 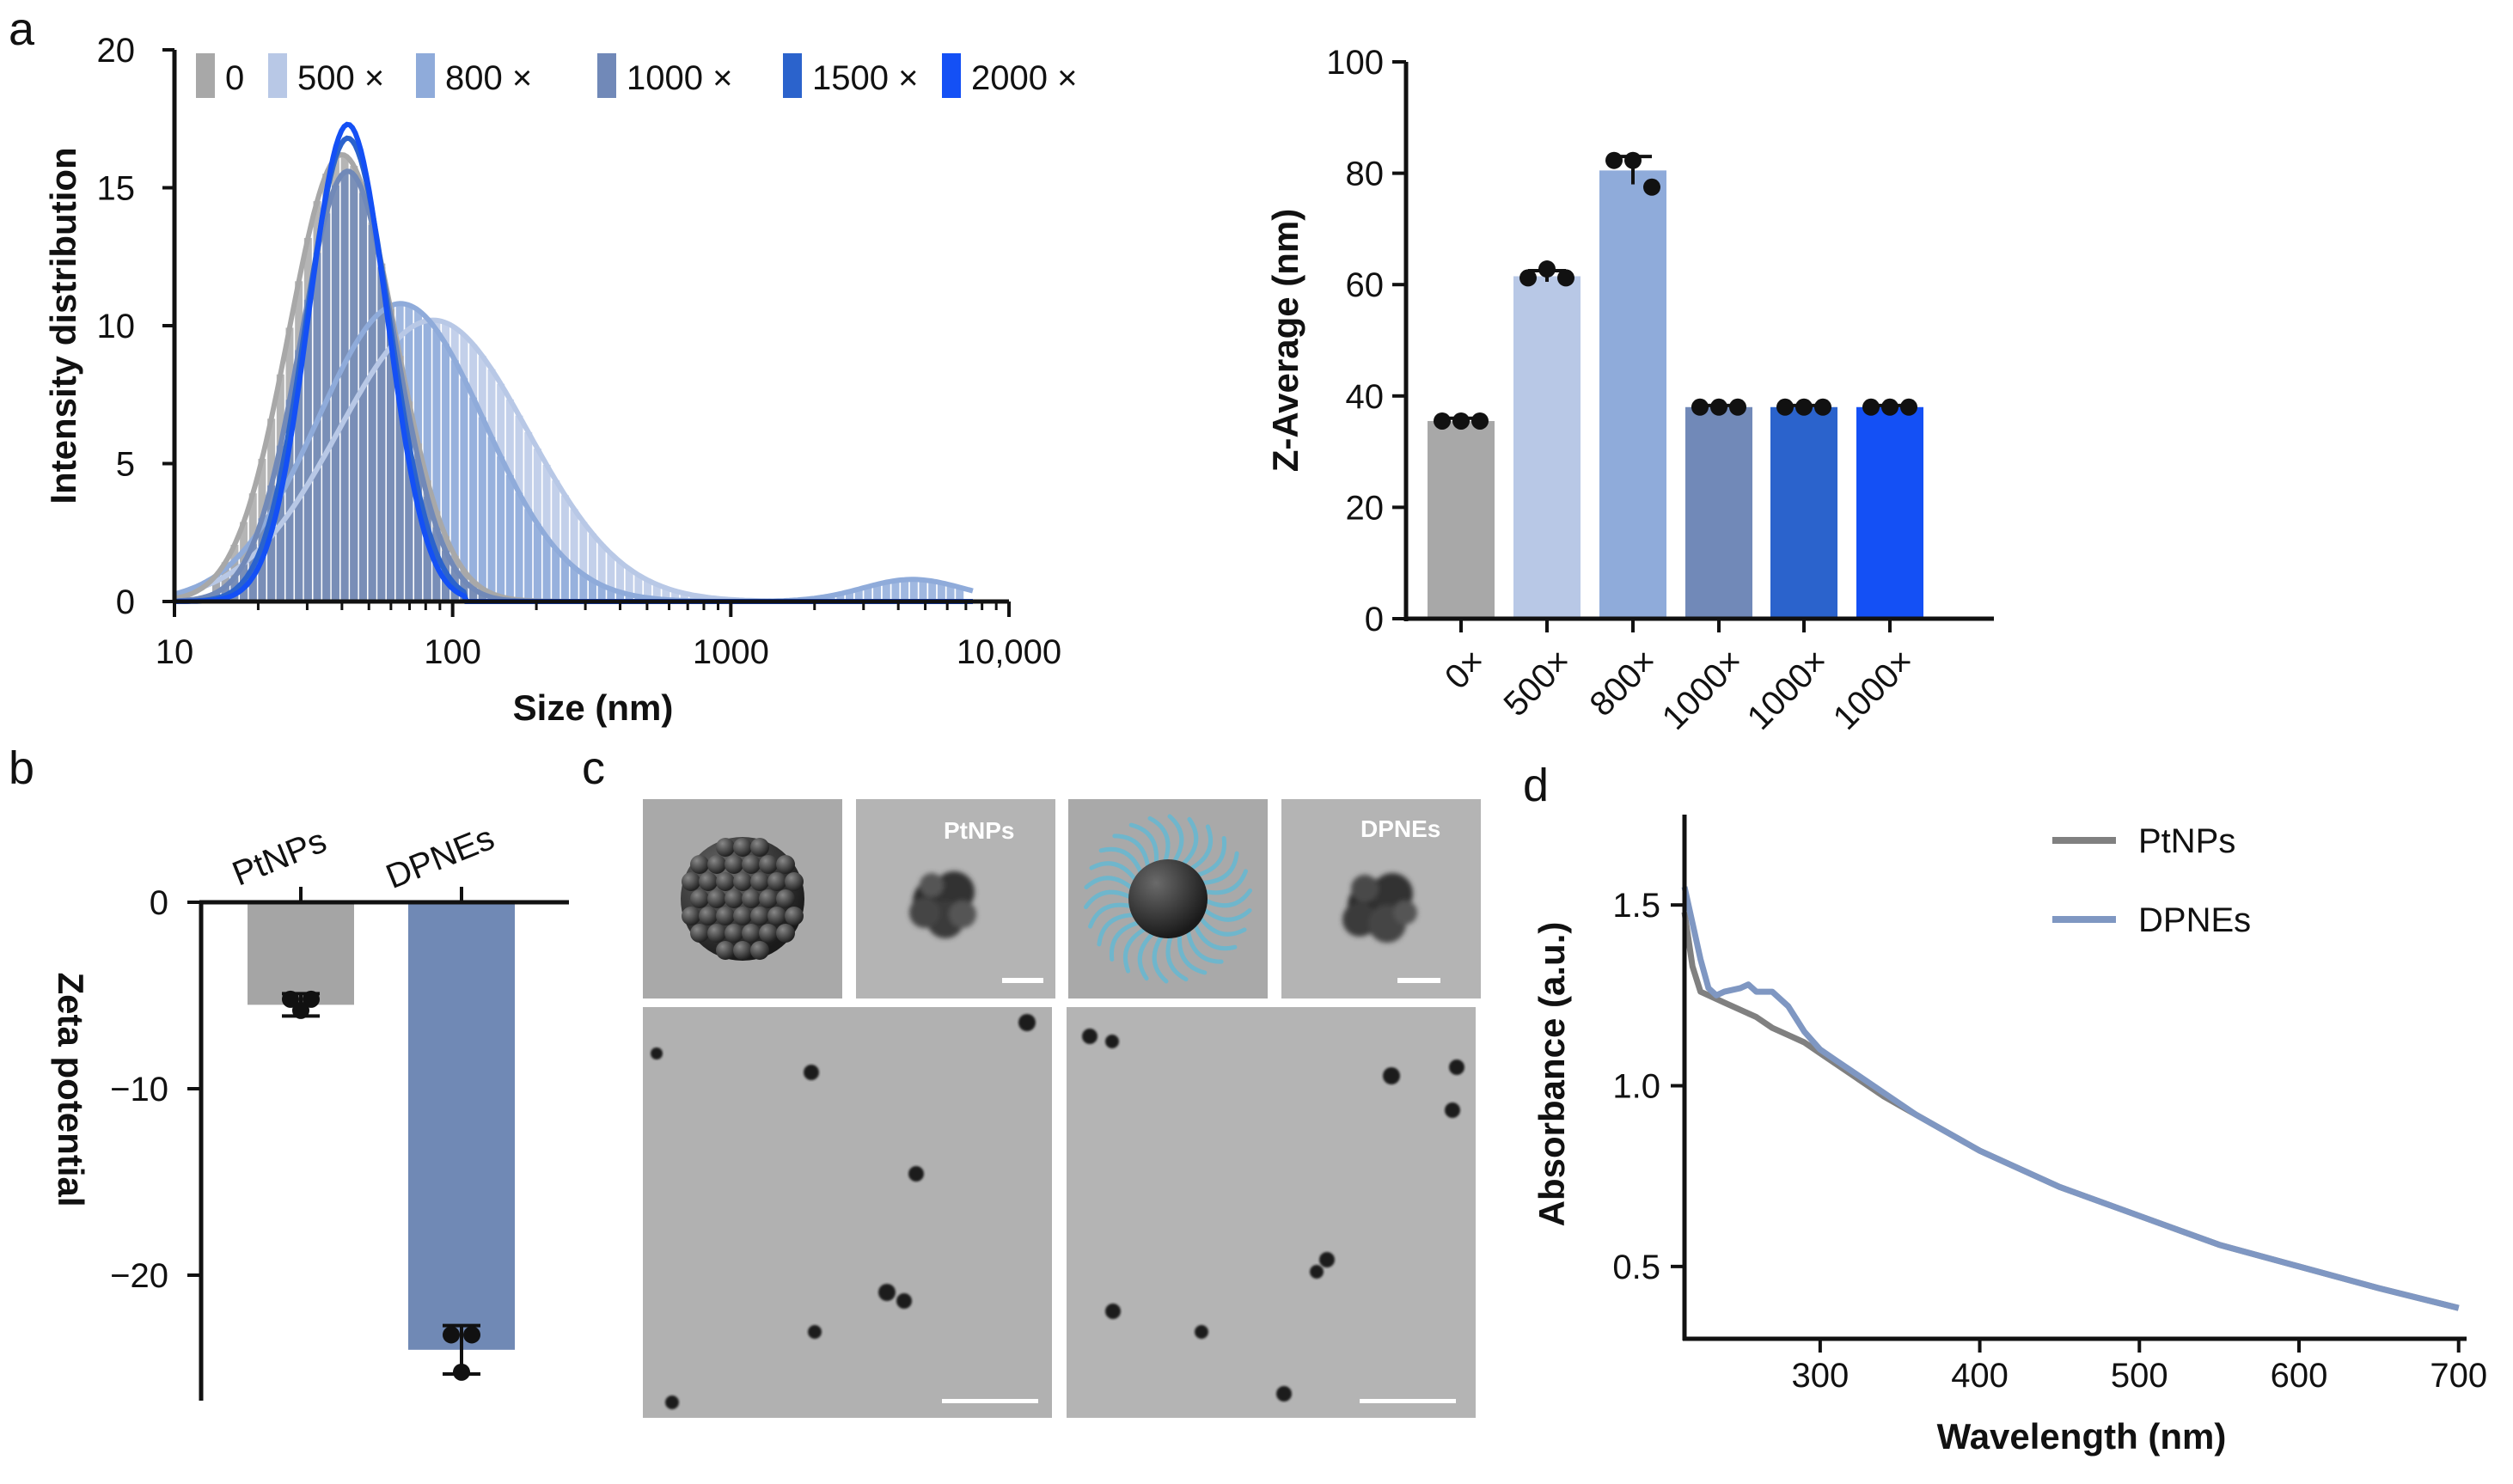 I want to click on y-axis-label: Z-Average (nm), so click(x=1285, y=341).